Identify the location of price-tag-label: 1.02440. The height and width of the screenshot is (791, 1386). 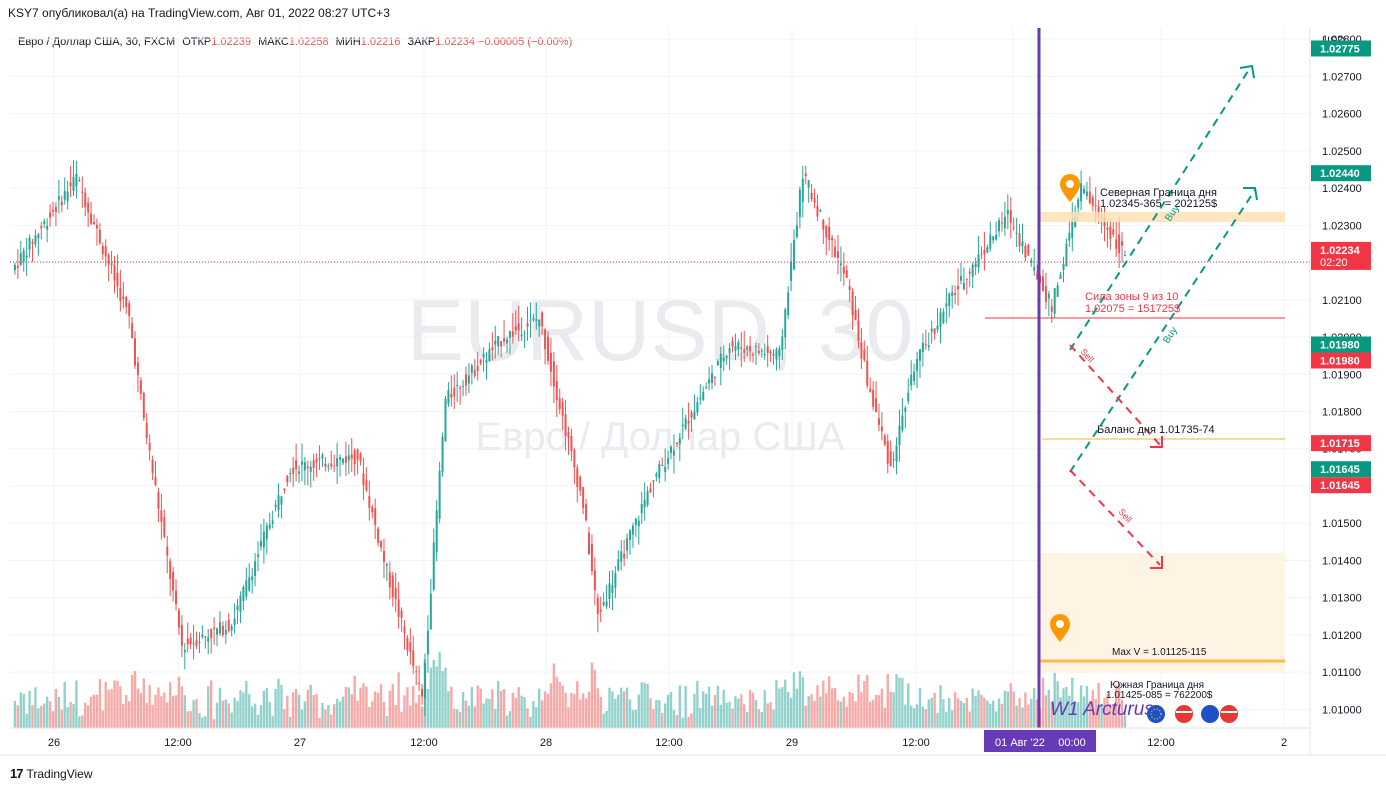
(1340, 174).